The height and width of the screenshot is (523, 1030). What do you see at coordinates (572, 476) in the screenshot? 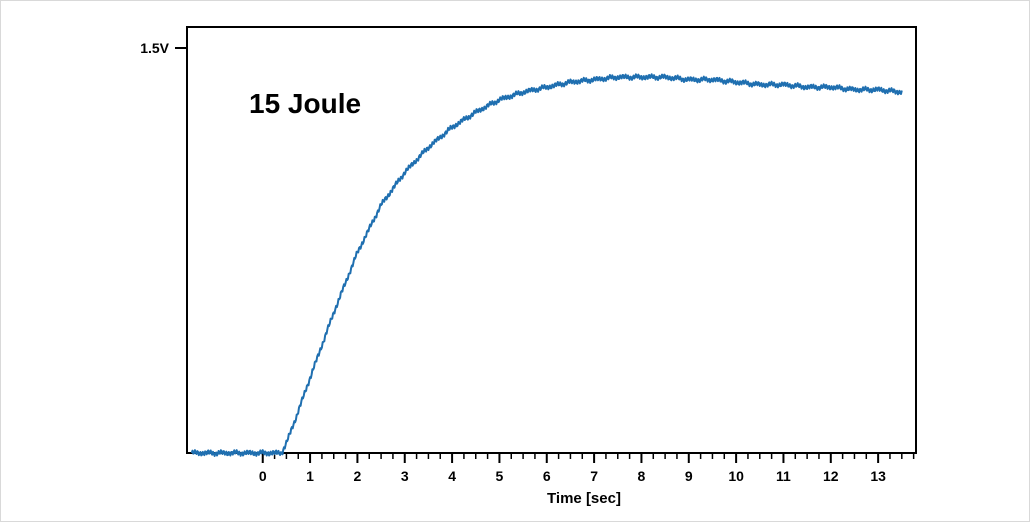
I see `x-tick-labels: 0 1 2 3 4 5 6 7 8 9 10 11 12 13` at bounding box center [572, 476].